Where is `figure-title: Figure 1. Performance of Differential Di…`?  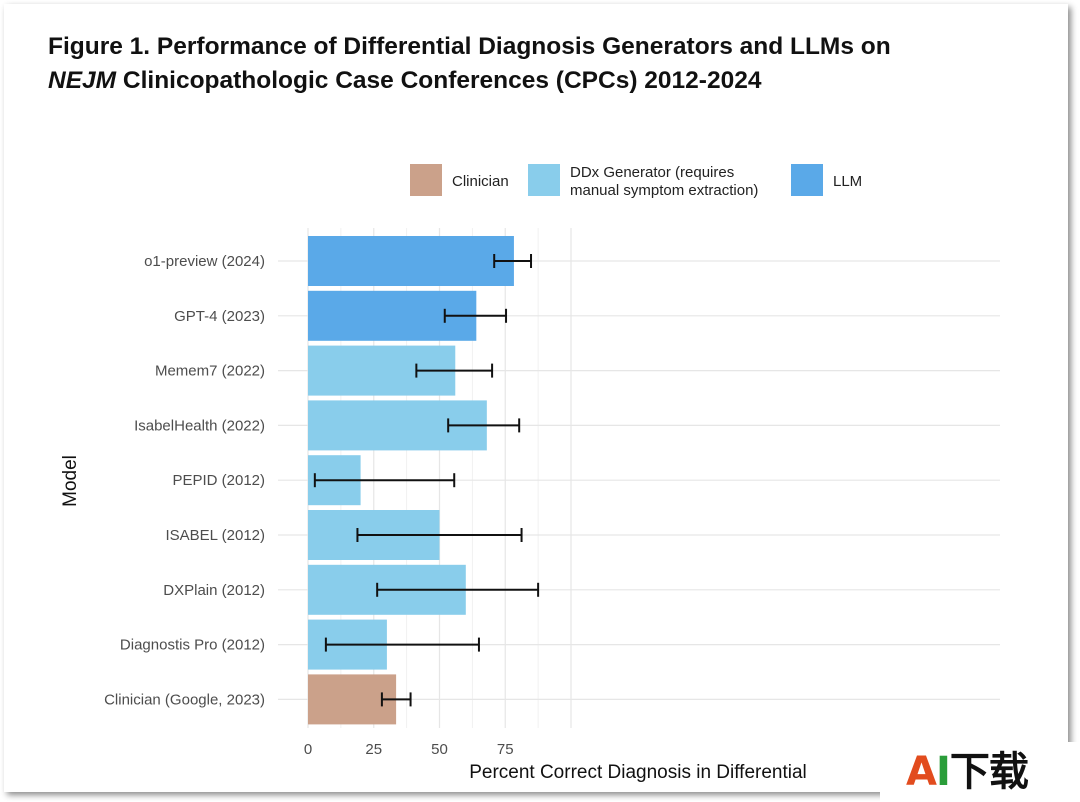 figure-title: Figure 1. Performance of Differential Di… is located at coordinates (528, 64).